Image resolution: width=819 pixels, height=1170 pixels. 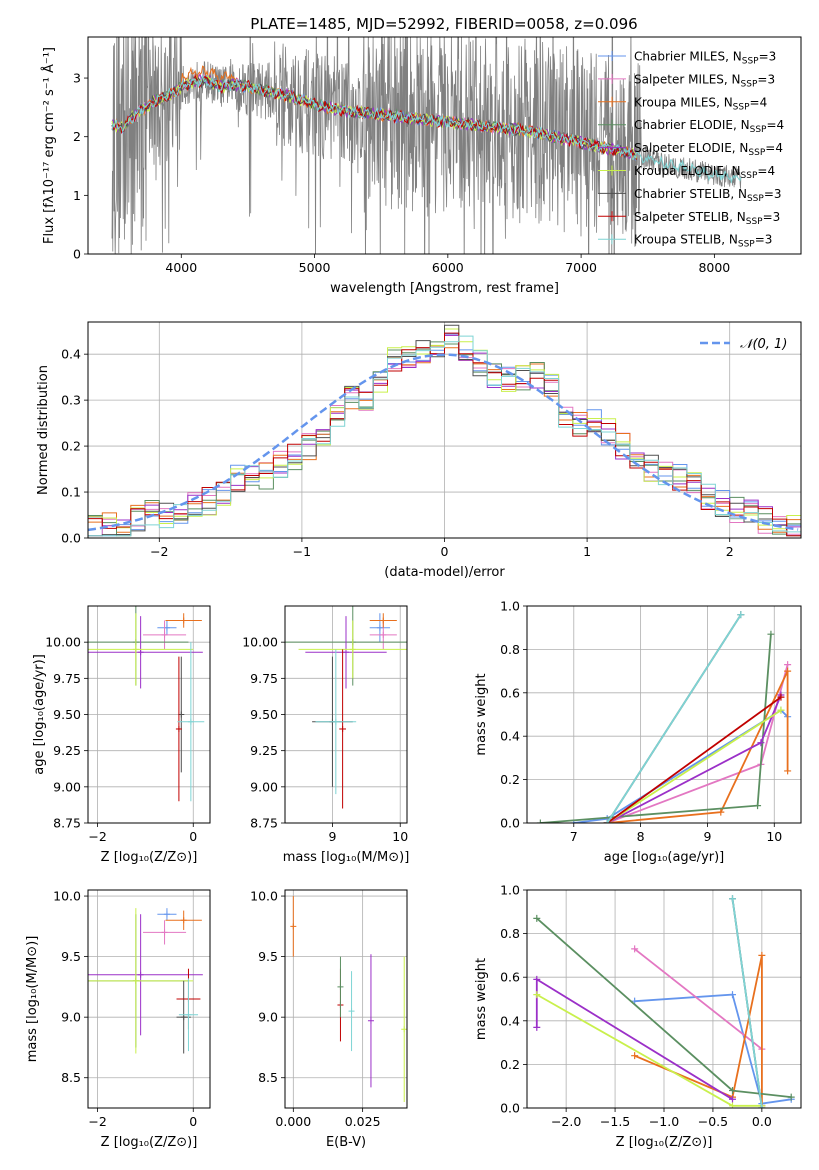 I want to click on y-axis-label: age [log₁₀(age/yr)], so click(x=39, y=714).